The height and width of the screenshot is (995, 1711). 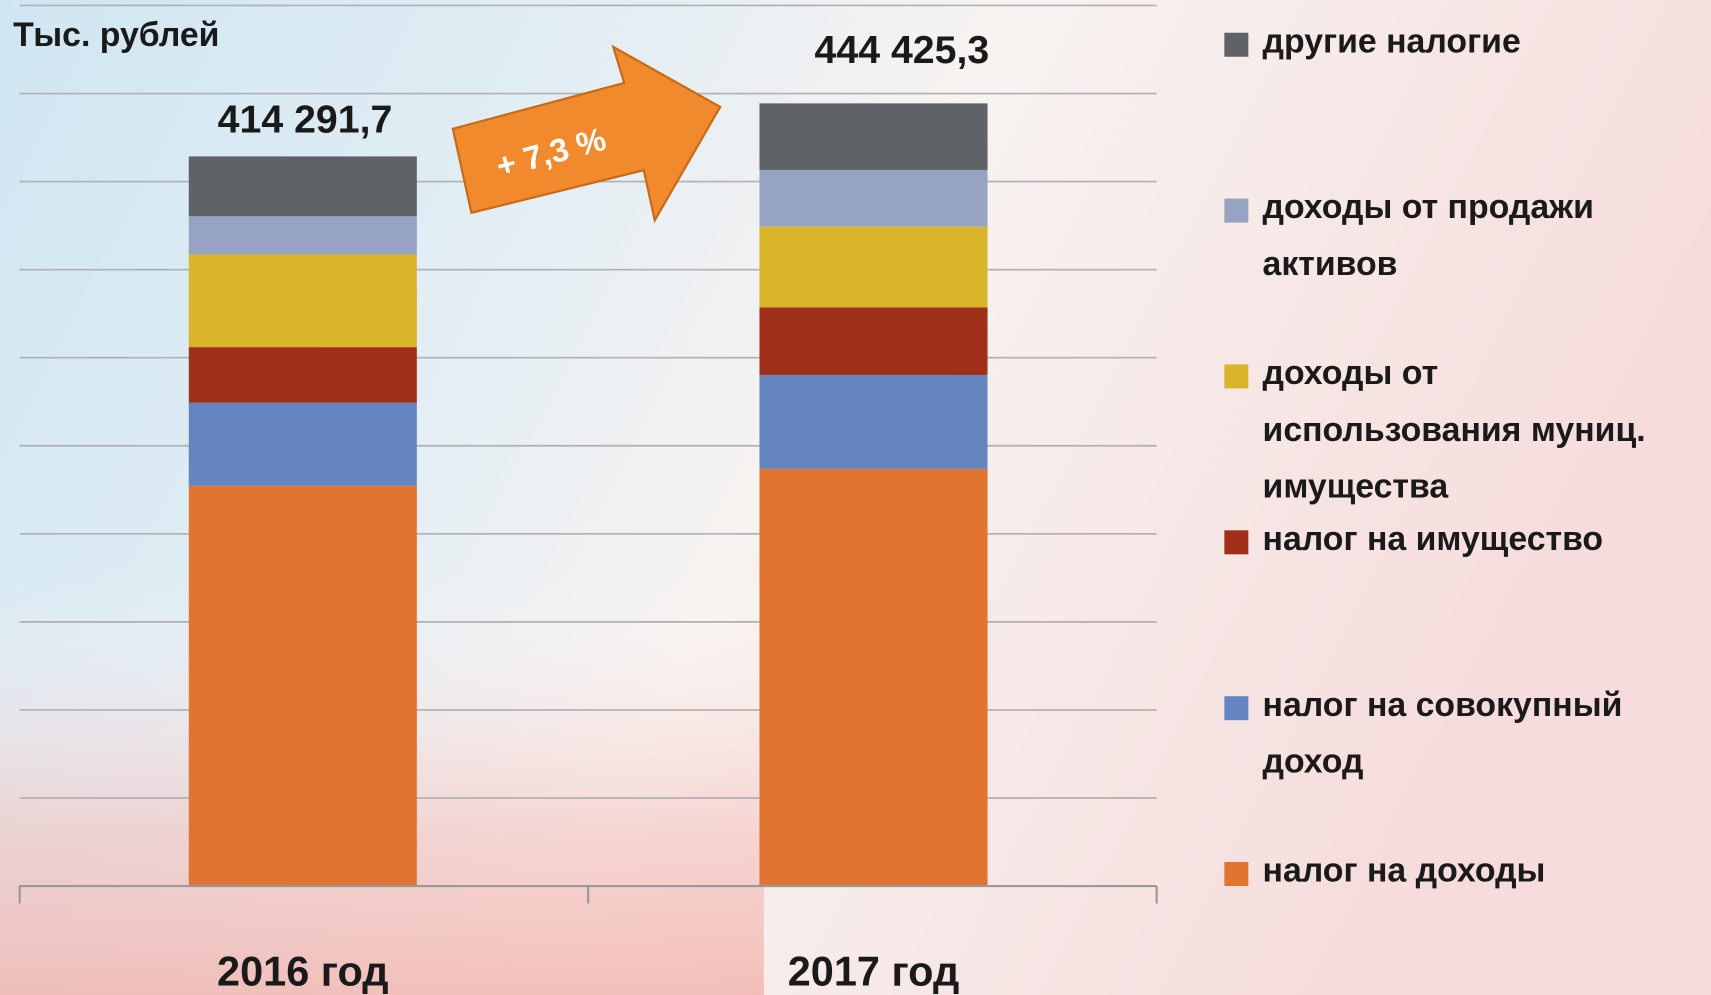 I want to click on legend-item: другие налогие, so click(x=1464, y=46).